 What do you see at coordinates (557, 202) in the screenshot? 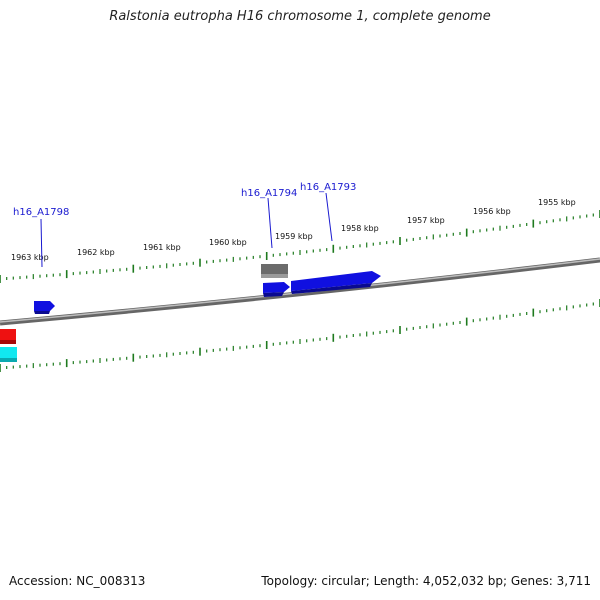
I see `ruler-label: 1955 kbp` at bounding box center [557, 202].